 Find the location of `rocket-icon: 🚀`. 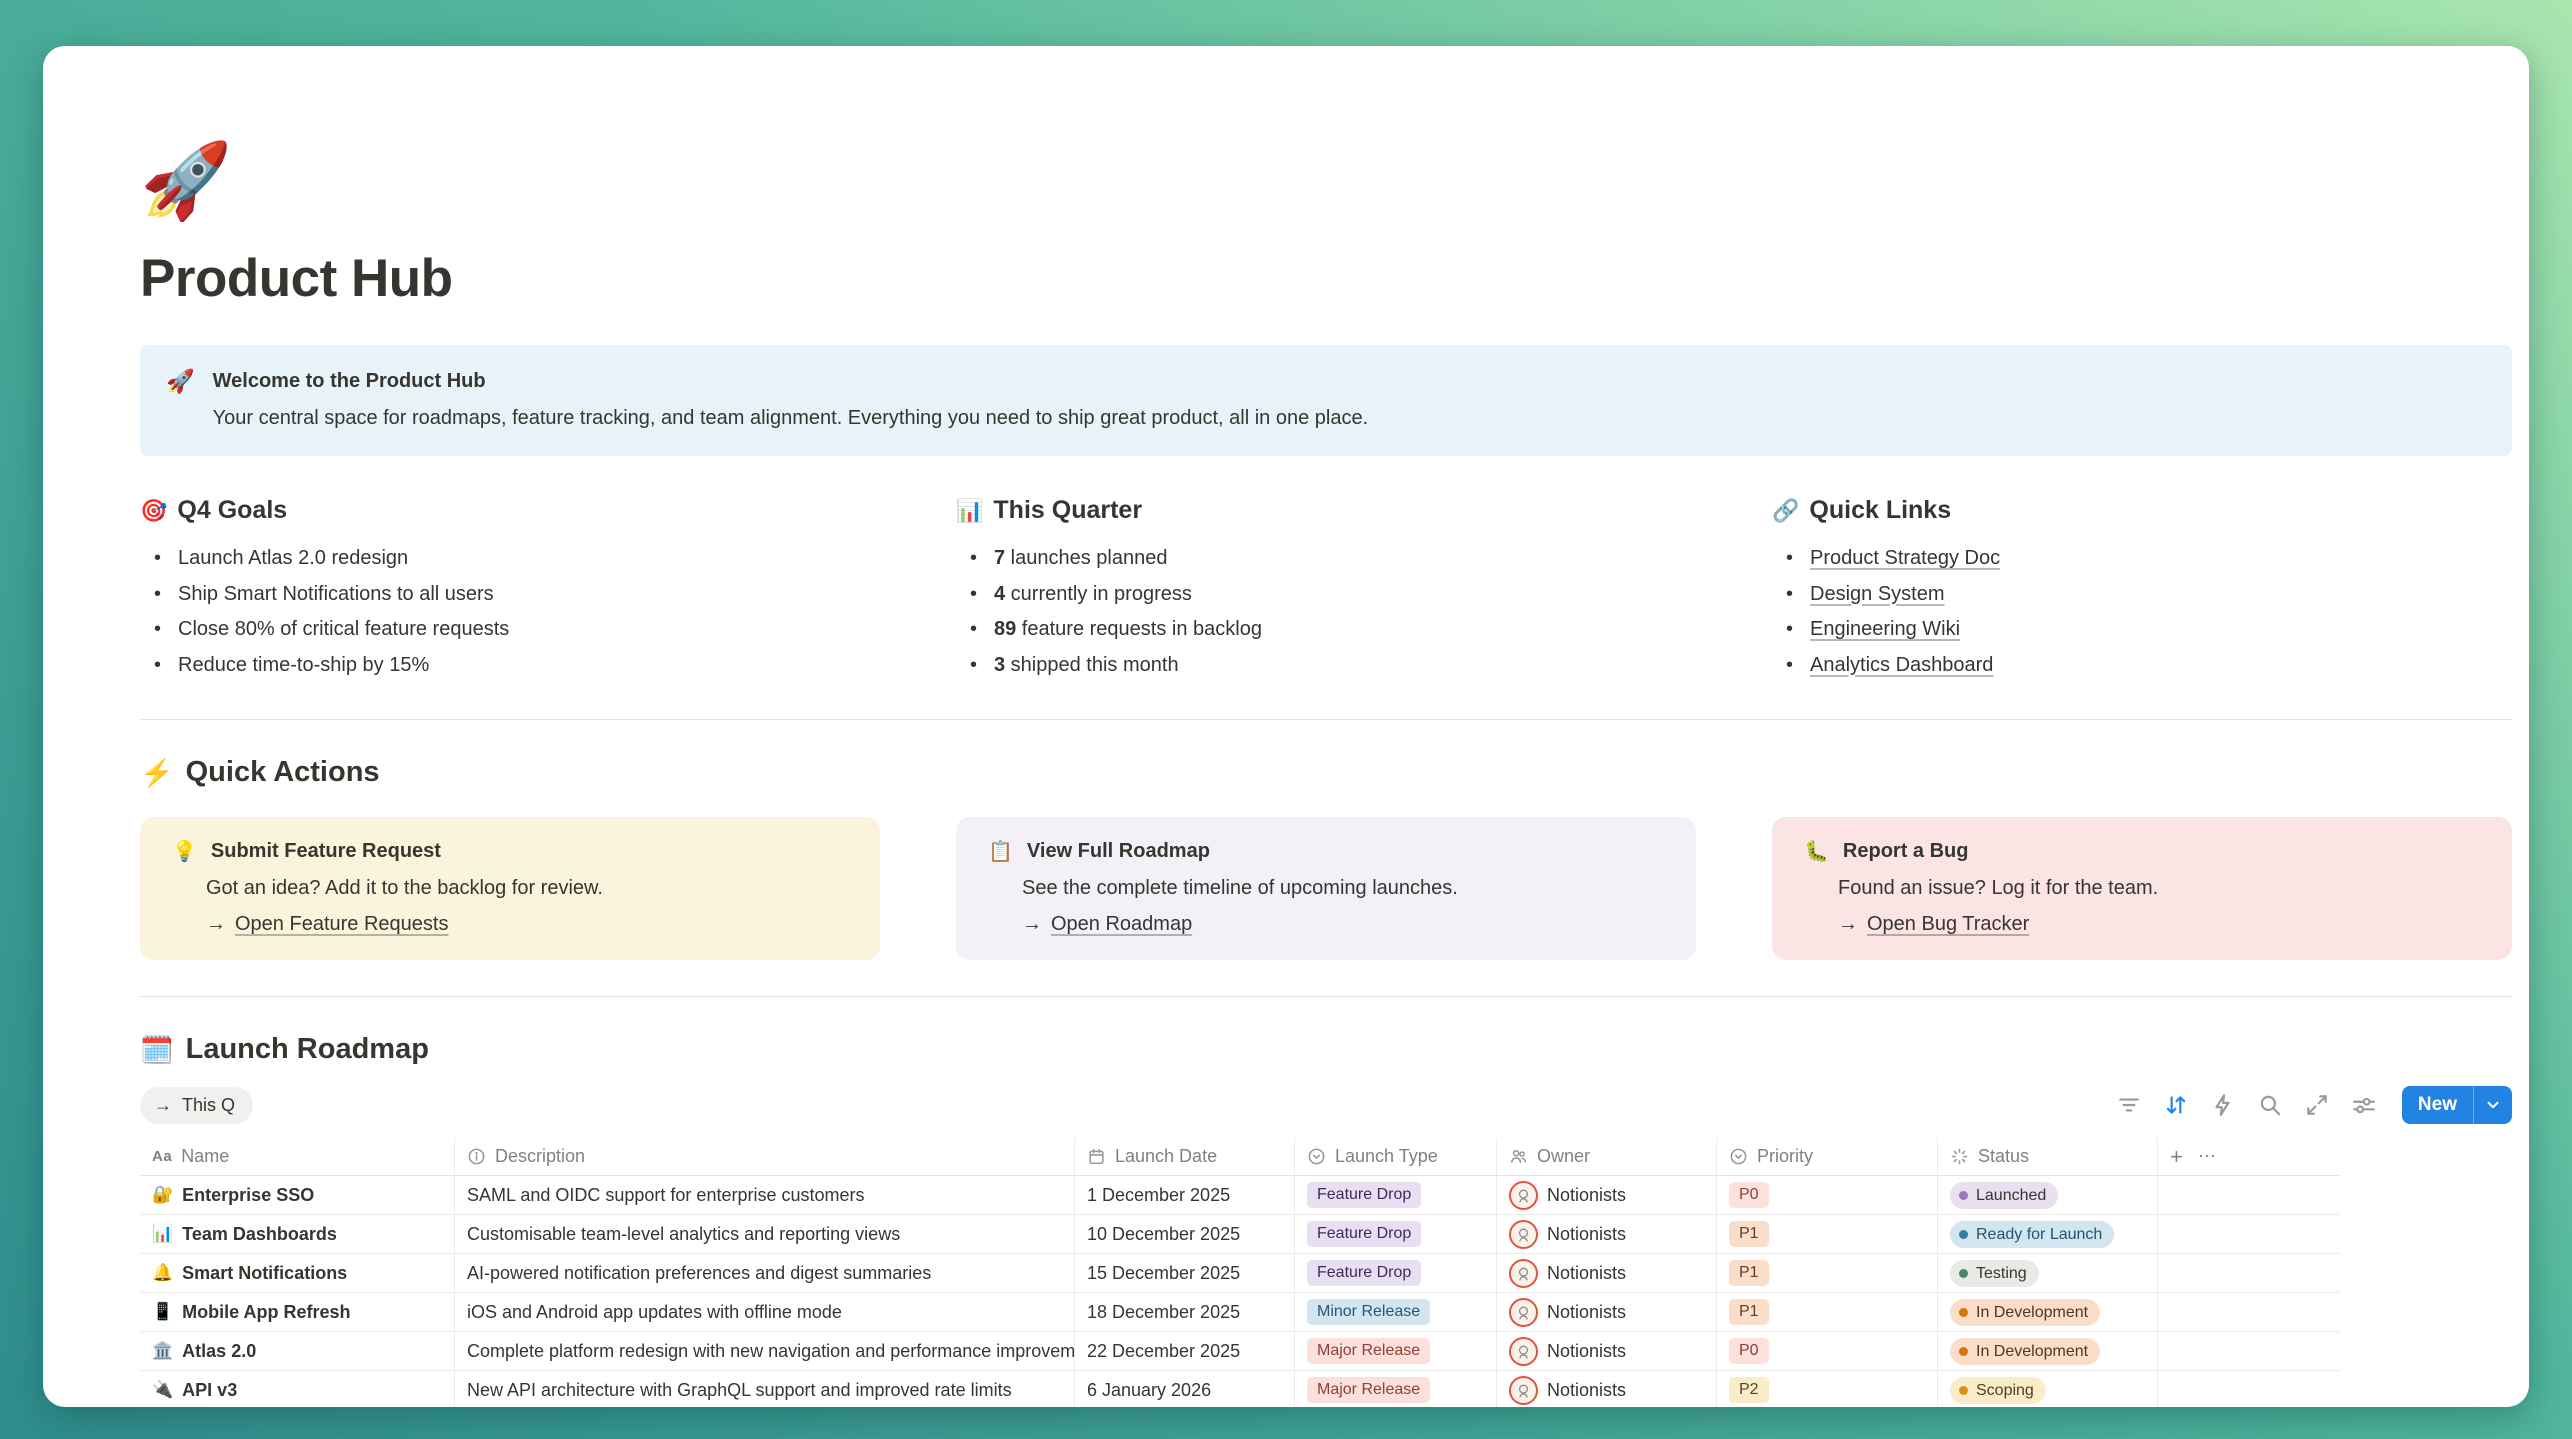

rocket-icon: 🚀 is located at coordinates (180, 381).